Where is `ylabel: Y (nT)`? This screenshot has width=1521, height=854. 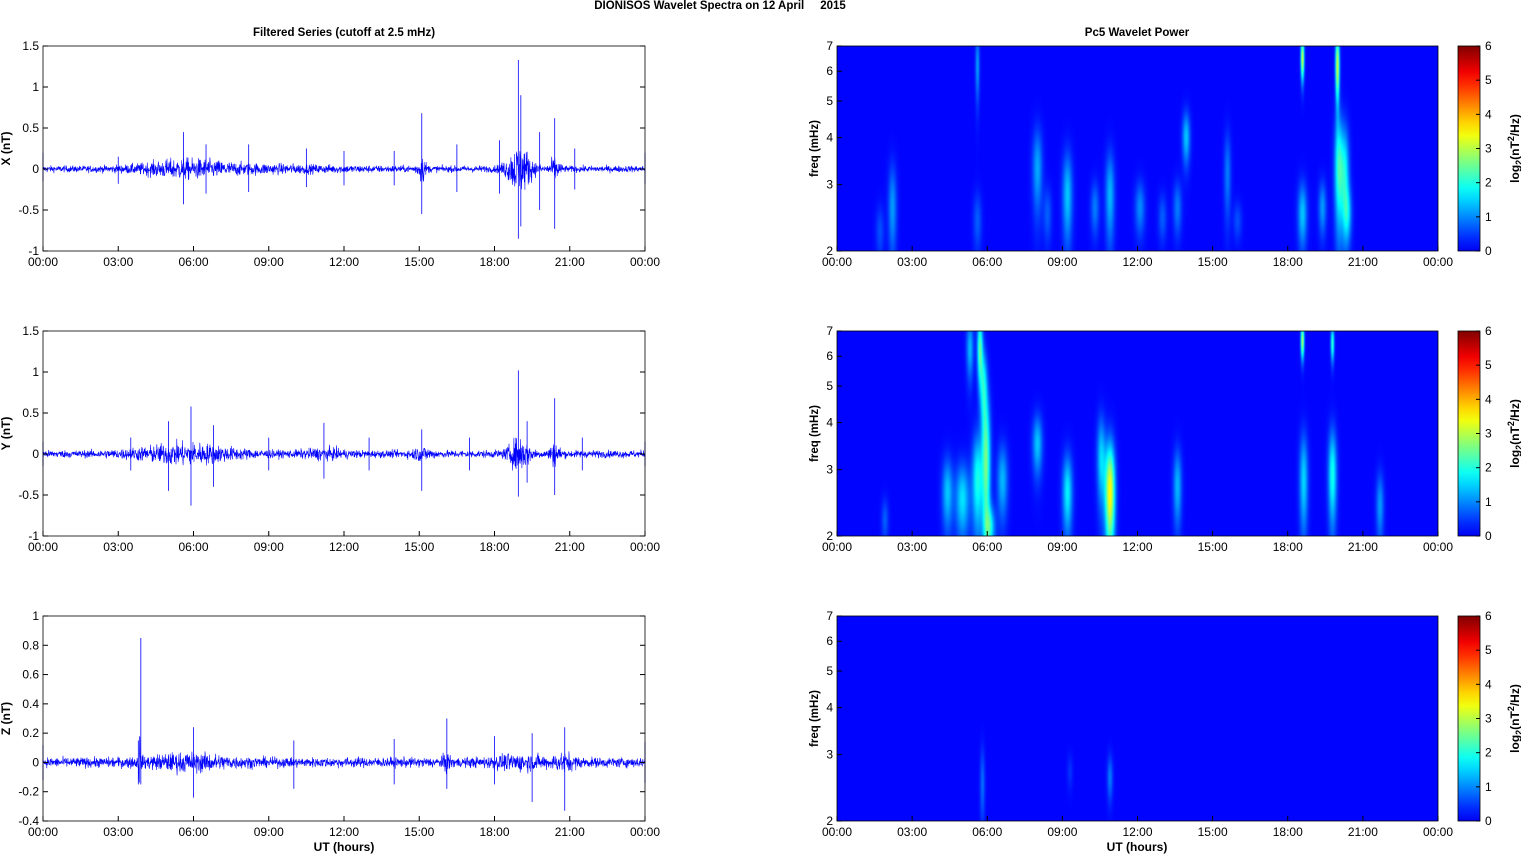 ylabel: Y (nT) is located at coordinates (6, 434).